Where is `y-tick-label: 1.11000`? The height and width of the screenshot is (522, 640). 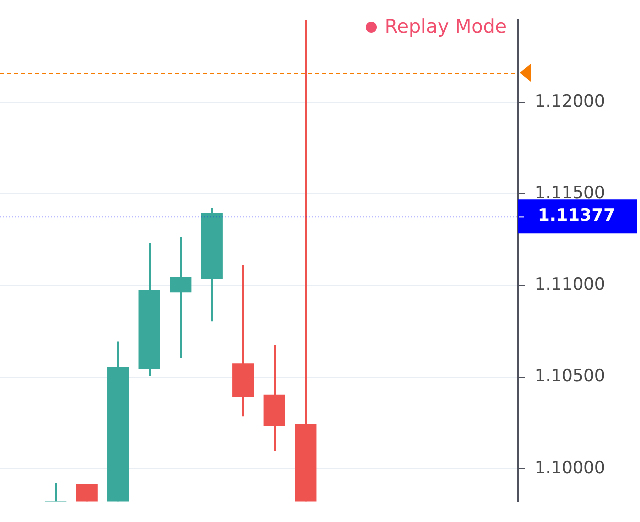 y-tick-label: 1.11000 is located at coordinates (570, 285).